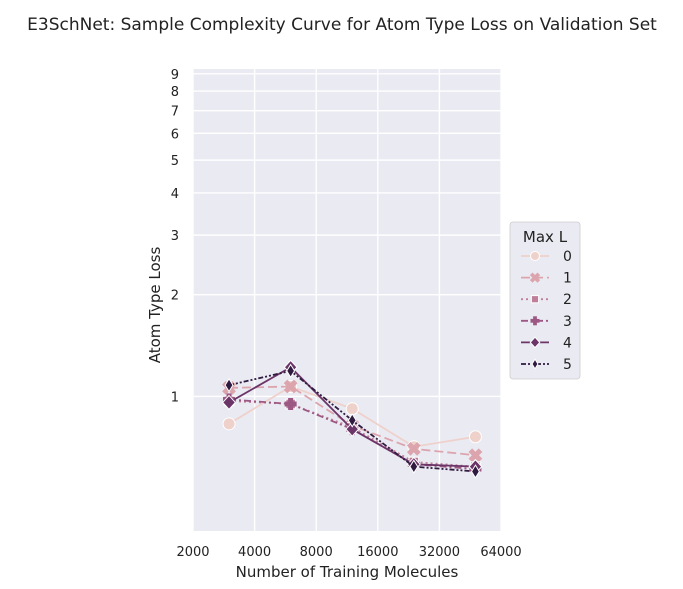 The width and height of the screenshot is (683, 589). What do you see at coordinates (192, 552) in the screenshot?
I see `x-tick-label: 2000` at bounding box center [192, 552].